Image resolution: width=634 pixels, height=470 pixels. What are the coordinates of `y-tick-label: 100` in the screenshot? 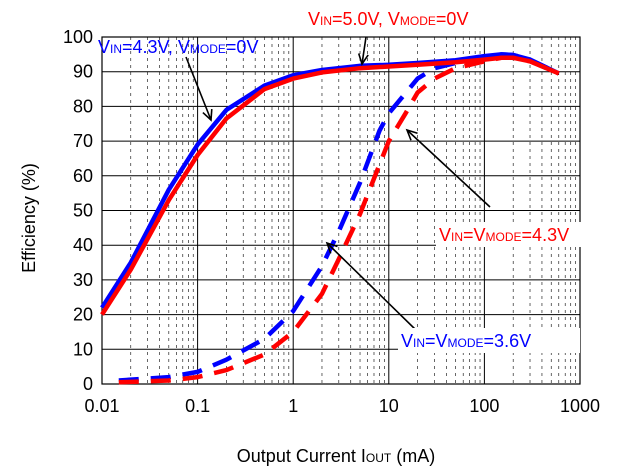 It's located at (78, 37).